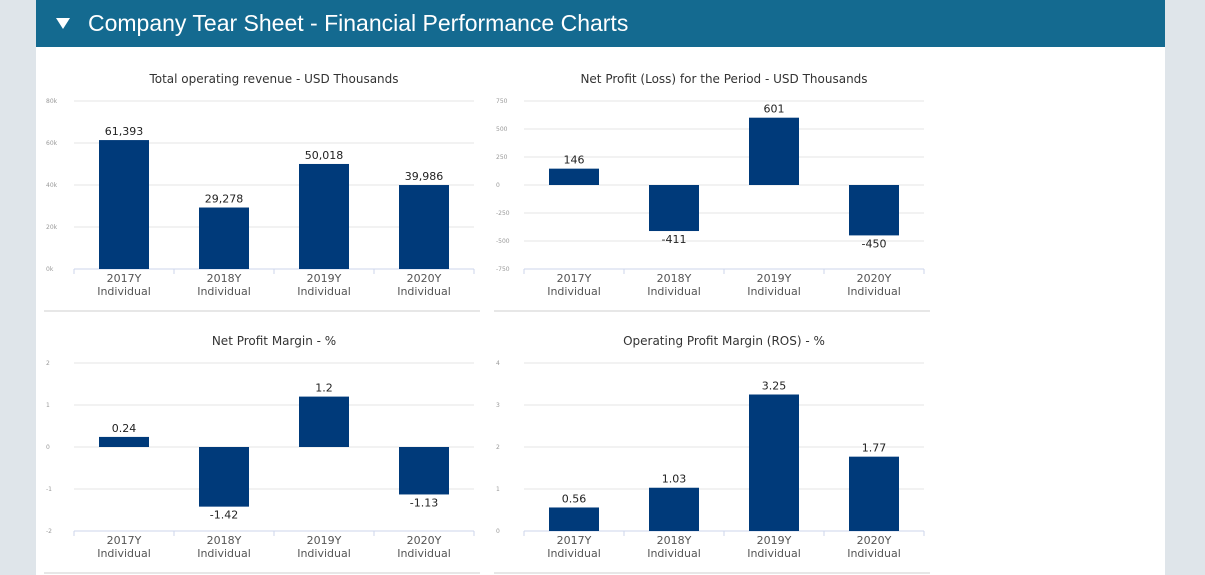 Image resolution: width=1205 pixels, height=575 pixels. What do you see at coordinates (498, 363) in the screenshot?
I see `y-tick-label: 4` at bounding box center [498, 363].